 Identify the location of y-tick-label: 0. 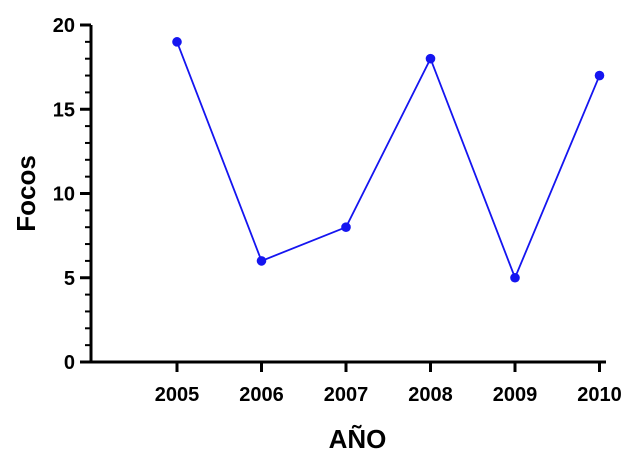
(69, 363).